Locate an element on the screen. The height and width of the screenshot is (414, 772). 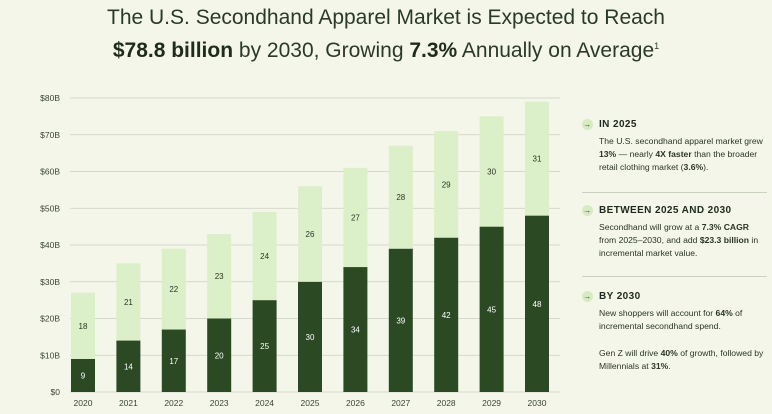
y-tick-label: $70B is located at coordinates (50, 135).